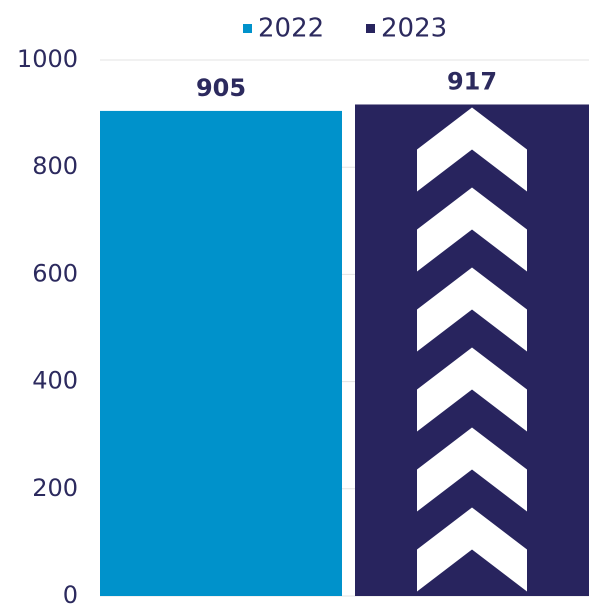  Describe the element at coordinates (55, 166) in the screenshot. I see `y-tick-label: 800` at that location.